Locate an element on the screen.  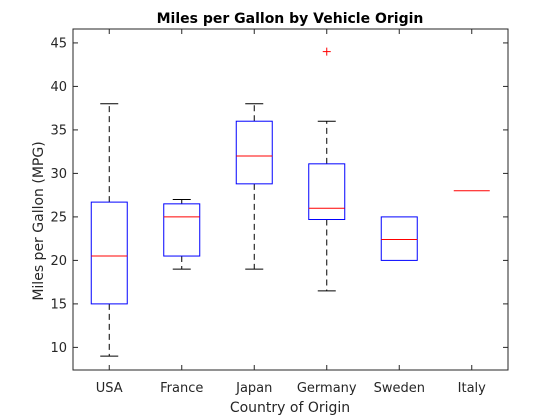
chart-title: Miles per Gallon by Vehicle Origin is located at coordinates (290, 19).